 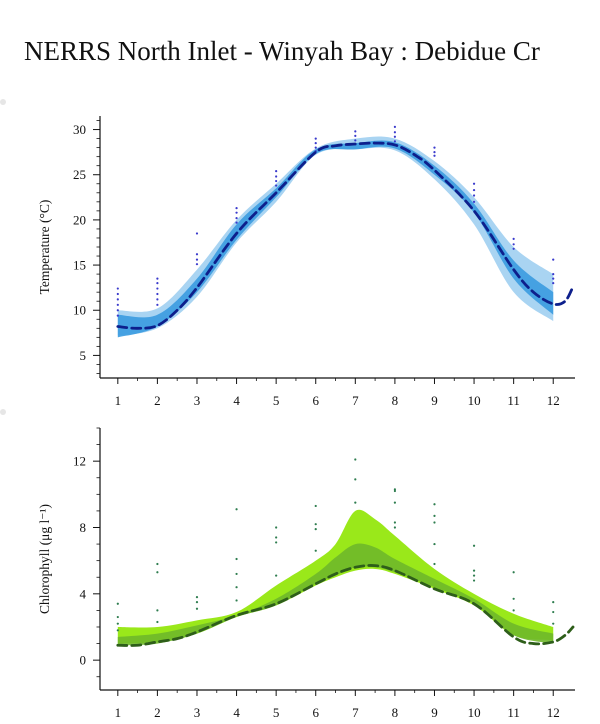 I want to click on y-tick-label: 0, so click(x=83, y=660).